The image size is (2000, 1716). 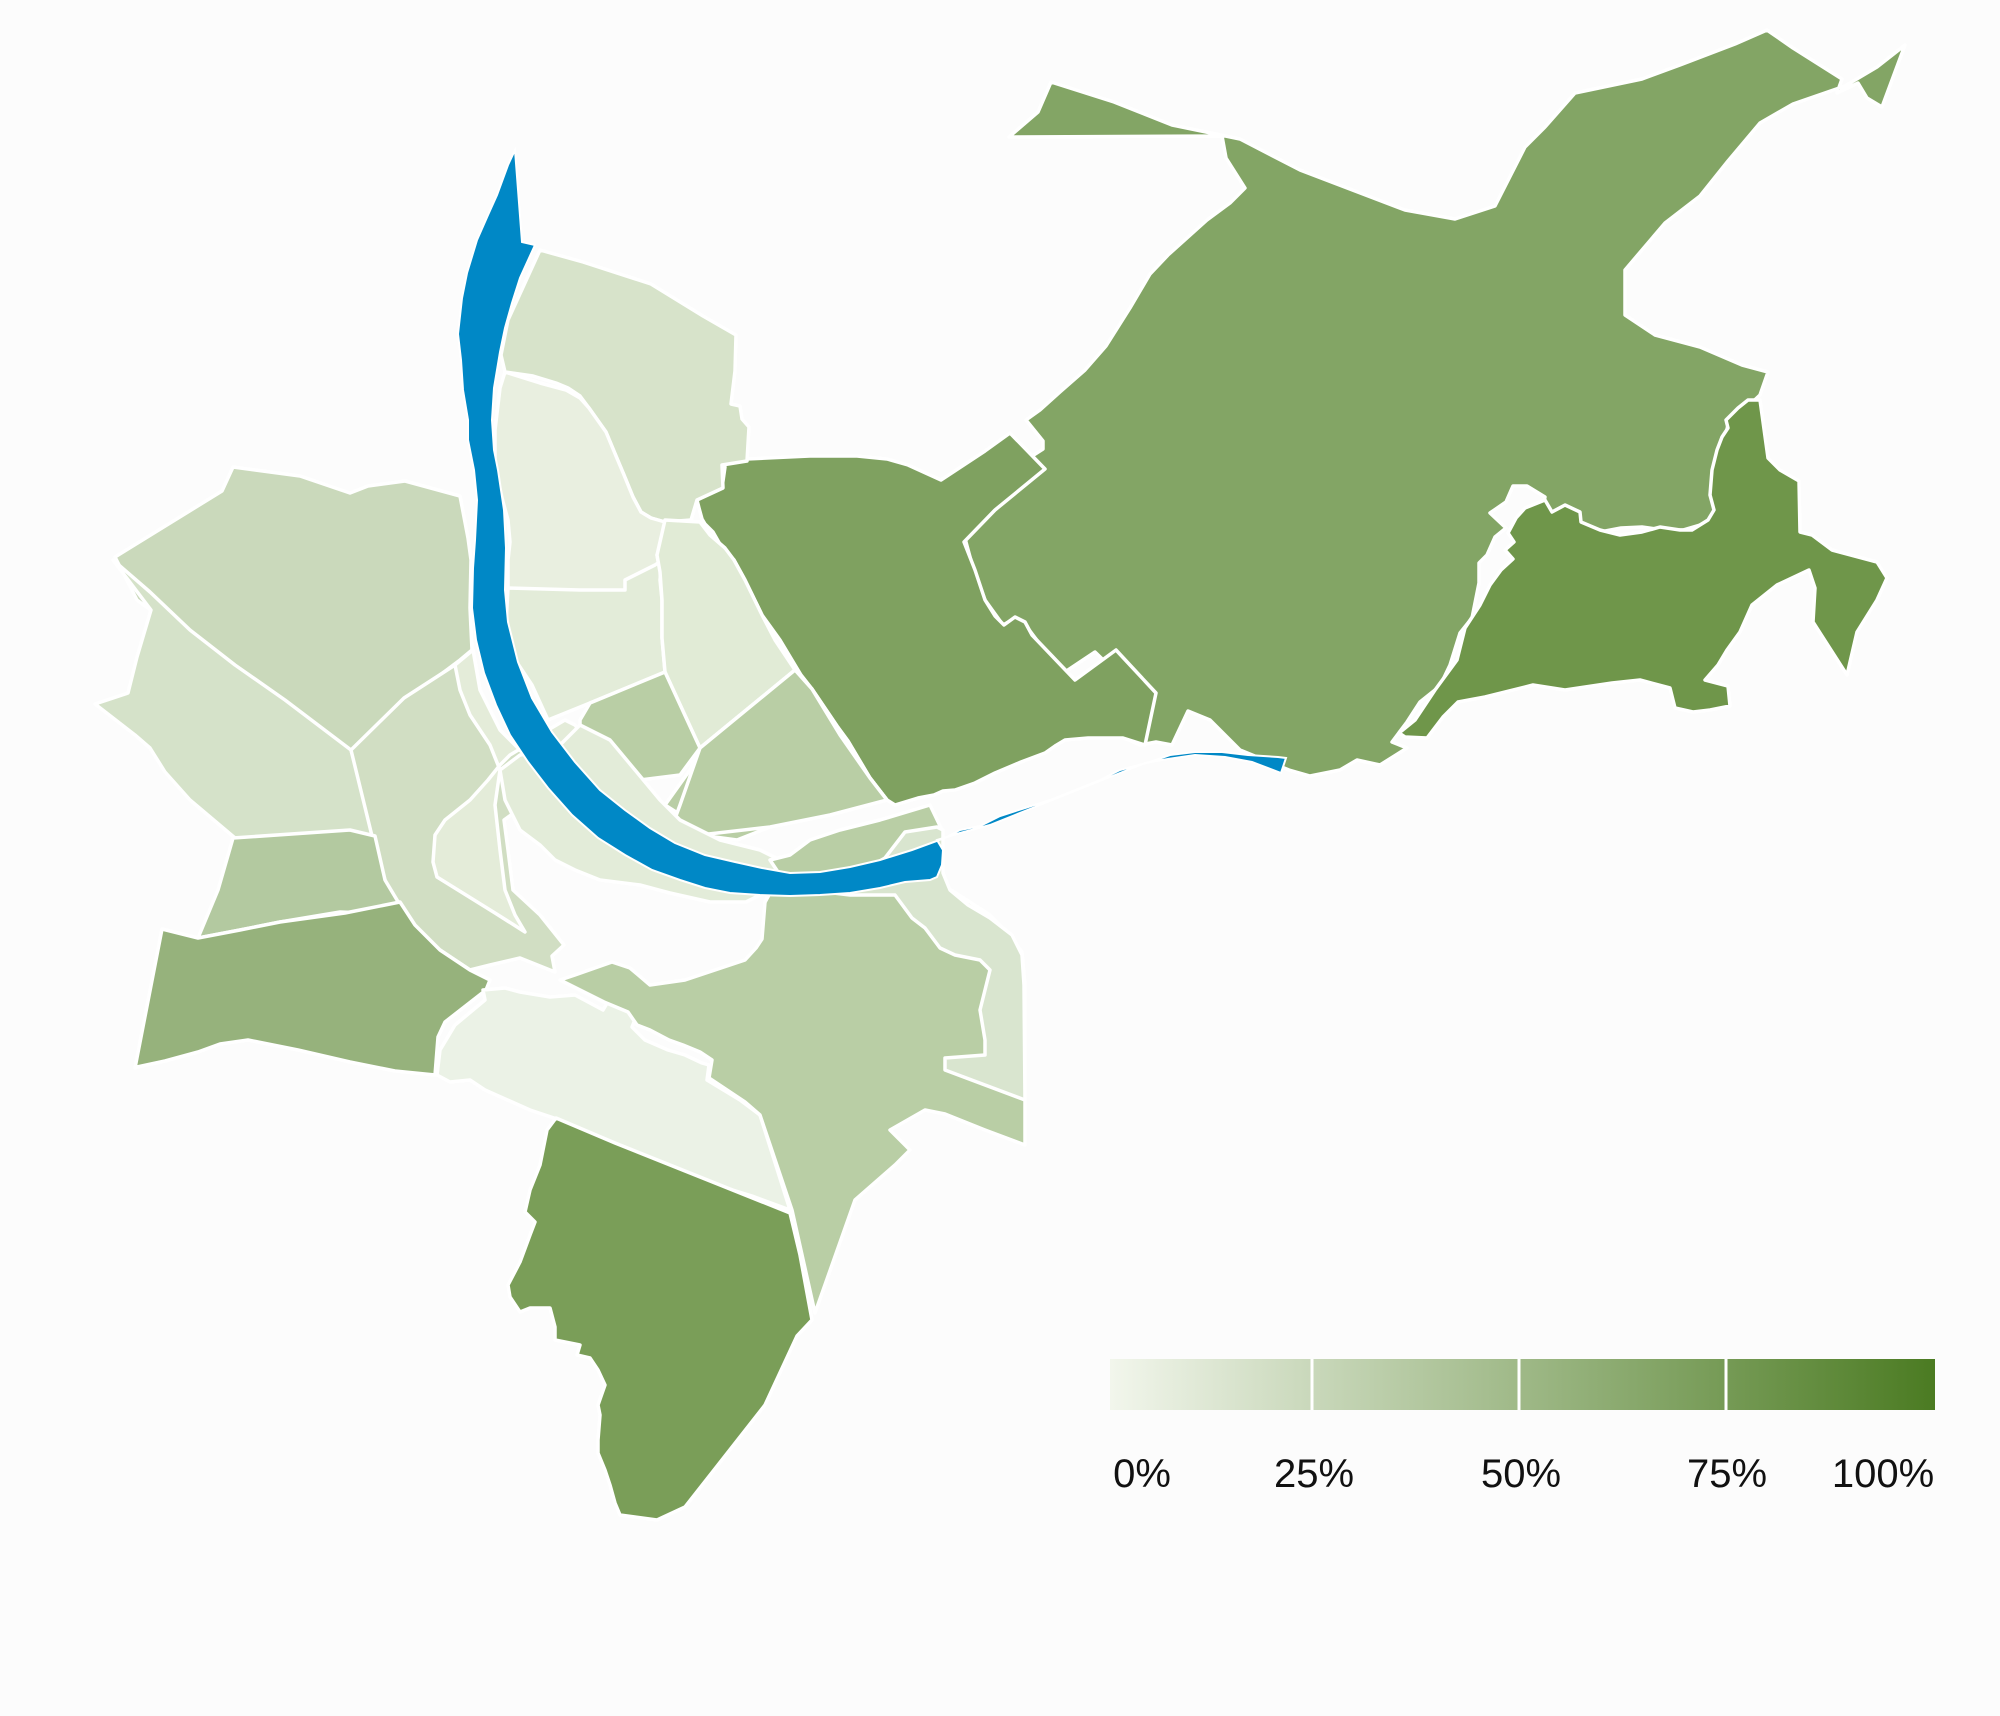 What do you see at coordinates (1142, 1474) in the screenshot?
I see `legend-tick-label: 0%` at bounding box center [1142, 1474].